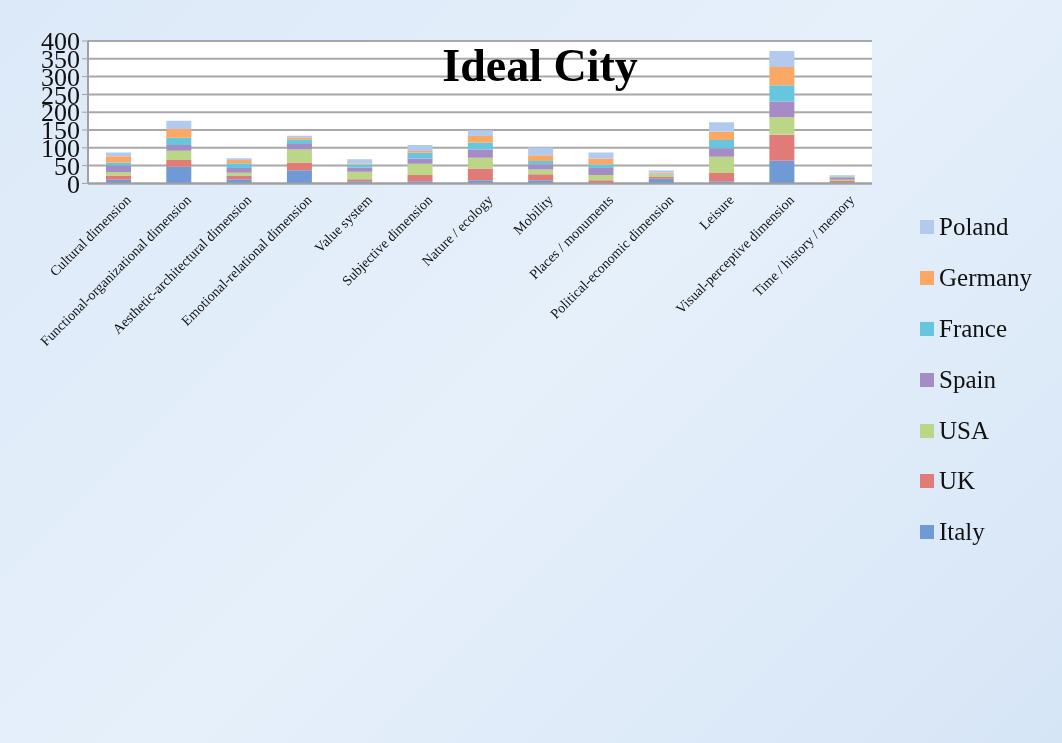  I want to click on legend-label: Italy, so click(962, 532).